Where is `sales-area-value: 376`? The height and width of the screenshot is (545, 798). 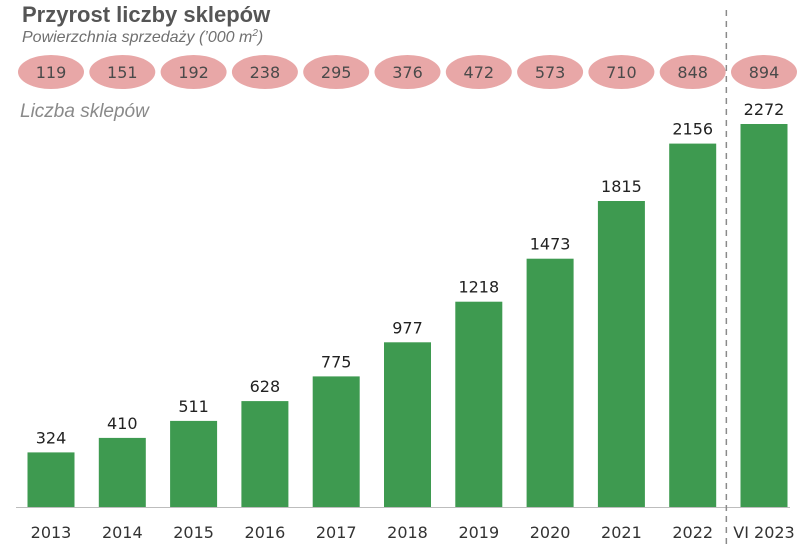
sales-area-value: 376 is located at coordinates (407, 72).